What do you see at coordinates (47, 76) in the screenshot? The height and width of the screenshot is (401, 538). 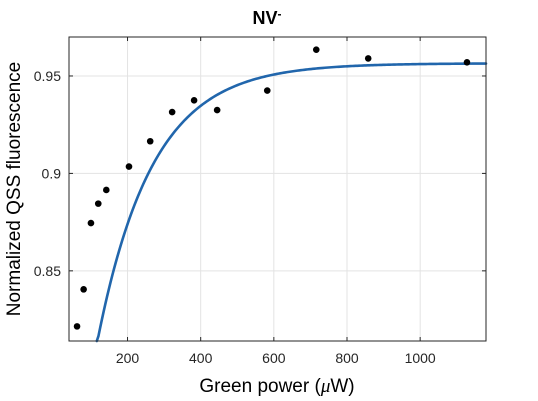 I see `y-tick-label-2: 0.95` at bounding box center [47, 76].